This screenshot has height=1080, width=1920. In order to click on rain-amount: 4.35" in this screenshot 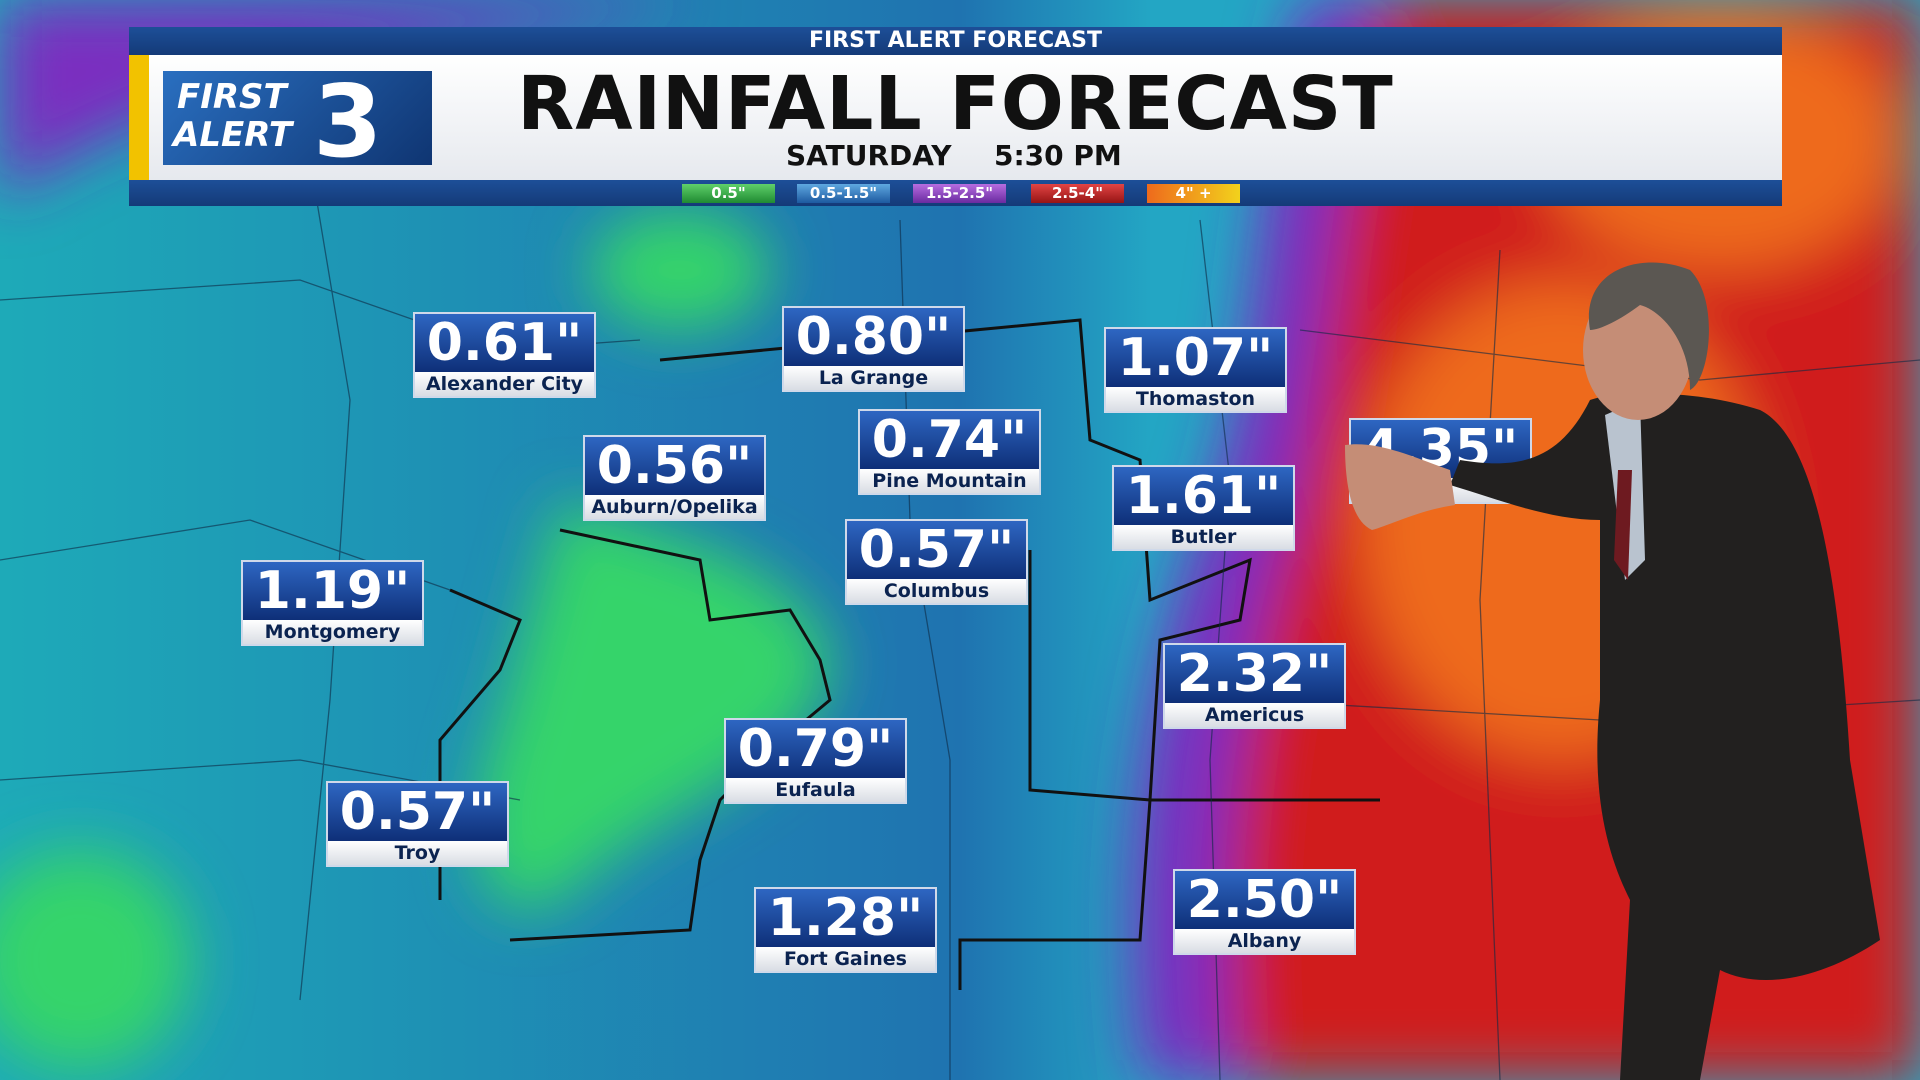, I will do `click(1440, 448)`.